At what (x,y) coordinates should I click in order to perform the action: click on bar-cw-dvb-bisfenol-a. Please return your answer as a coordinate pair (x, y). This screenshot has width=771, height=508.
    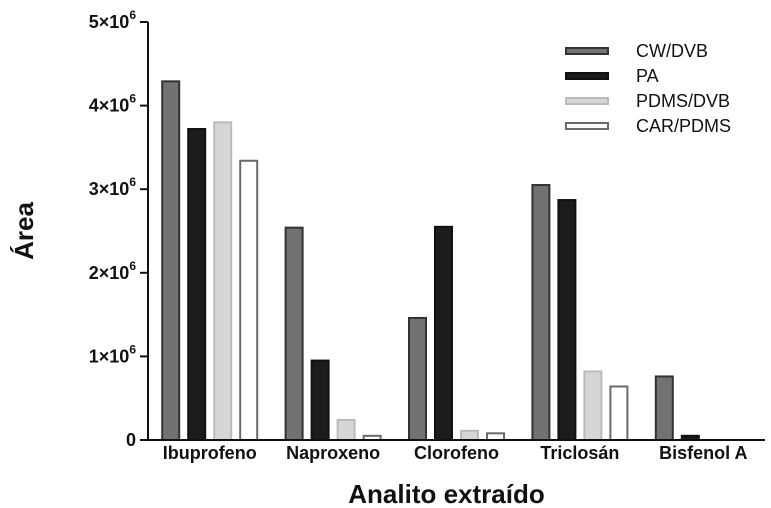
    Looking at the image, I should click on (664, 408).